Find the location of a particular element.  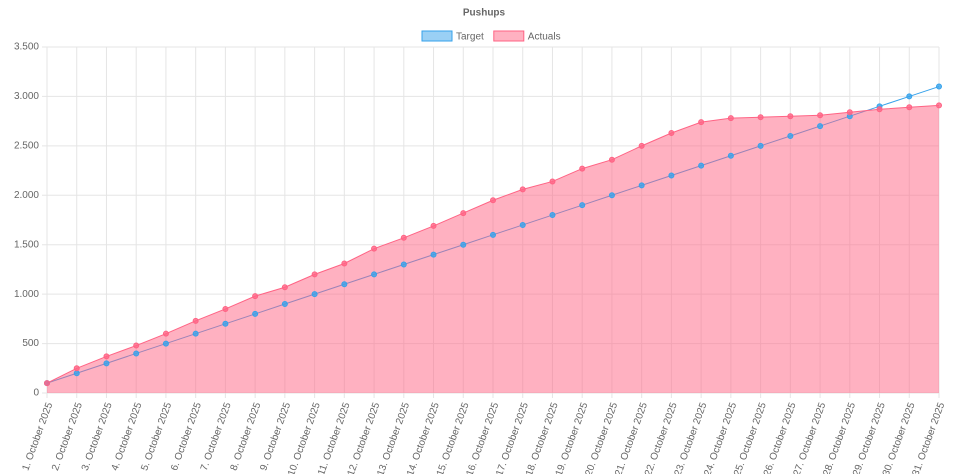

x-tick-label: 12. October 2025 is located at coordinates (364, 437).